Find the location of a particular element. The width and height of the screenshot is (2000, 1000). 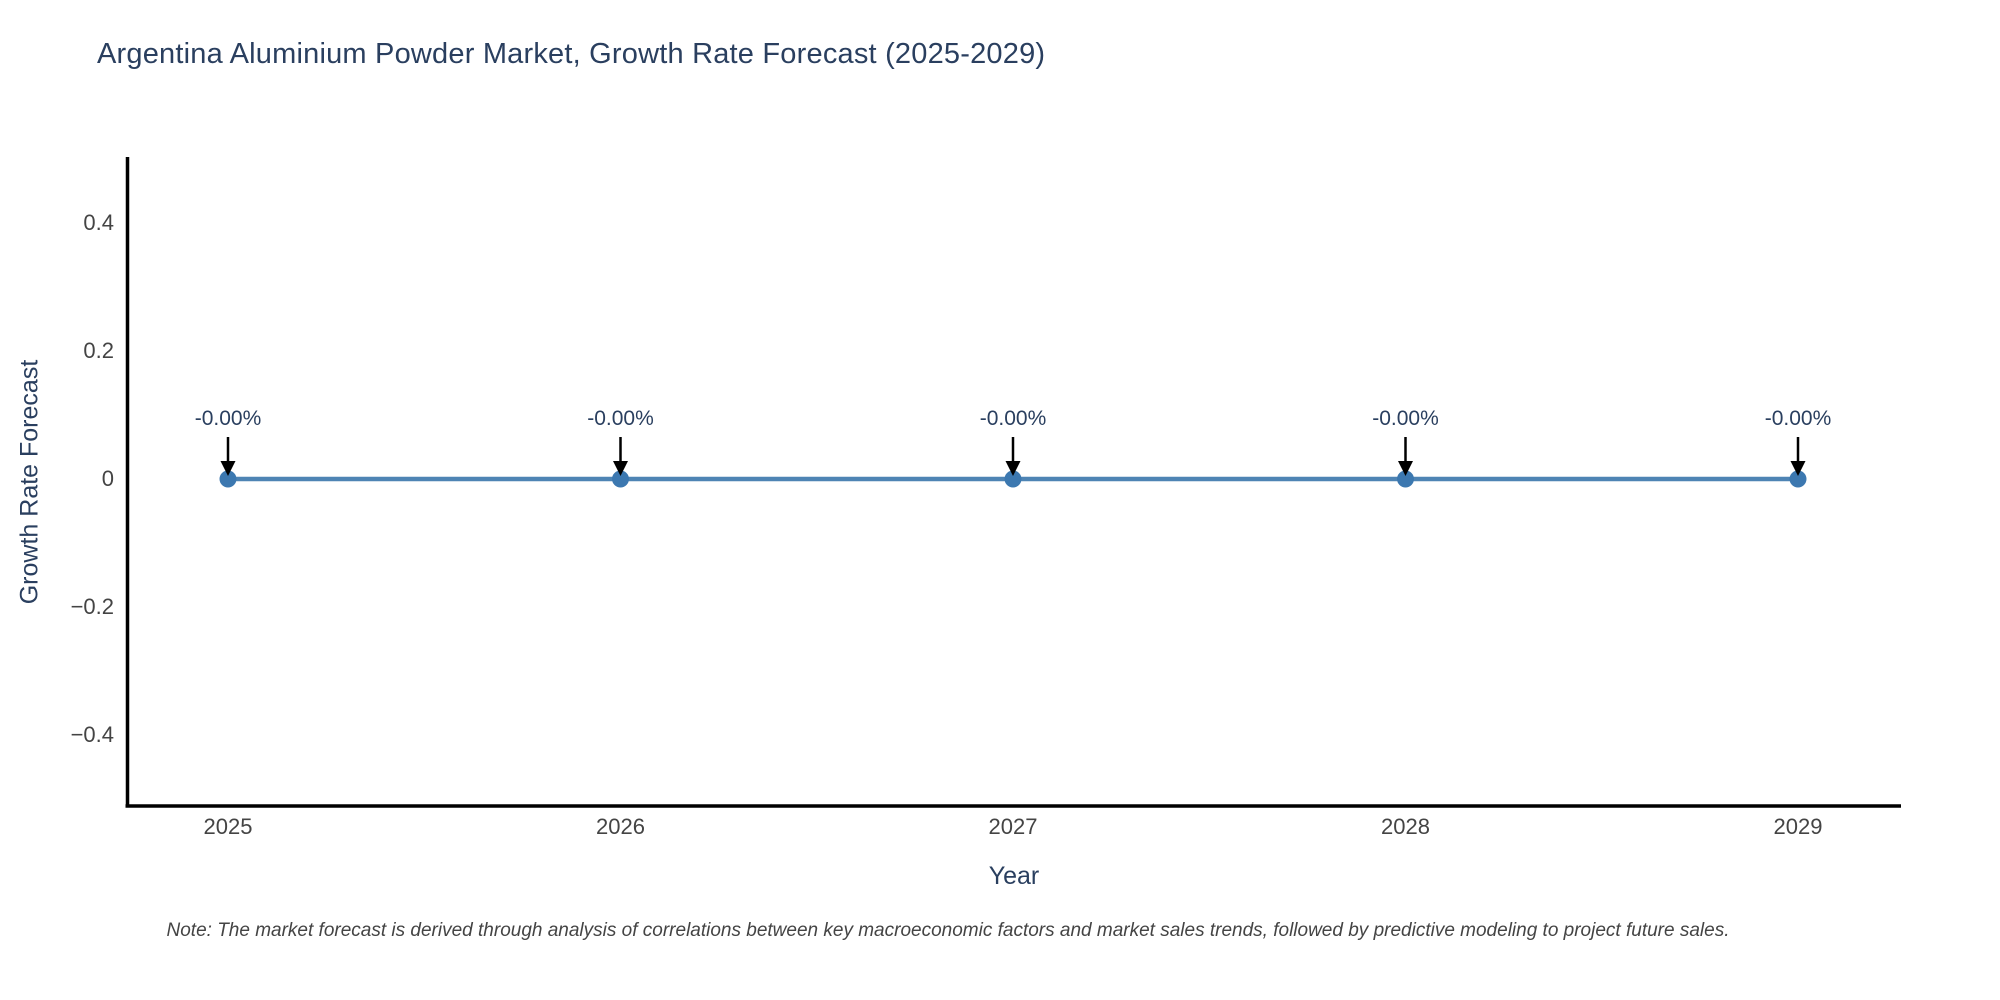

x-tick-label: 2028 is located at coordinates (1405, 826).